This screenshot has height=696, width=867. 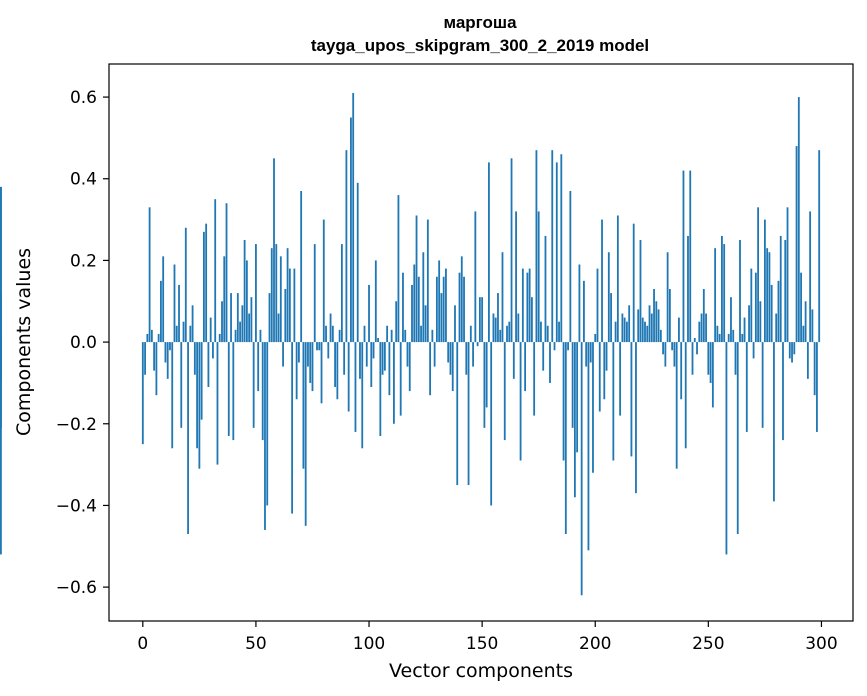 I want to click on chart-title-line1: маргоша, so click(x=480, y=22).